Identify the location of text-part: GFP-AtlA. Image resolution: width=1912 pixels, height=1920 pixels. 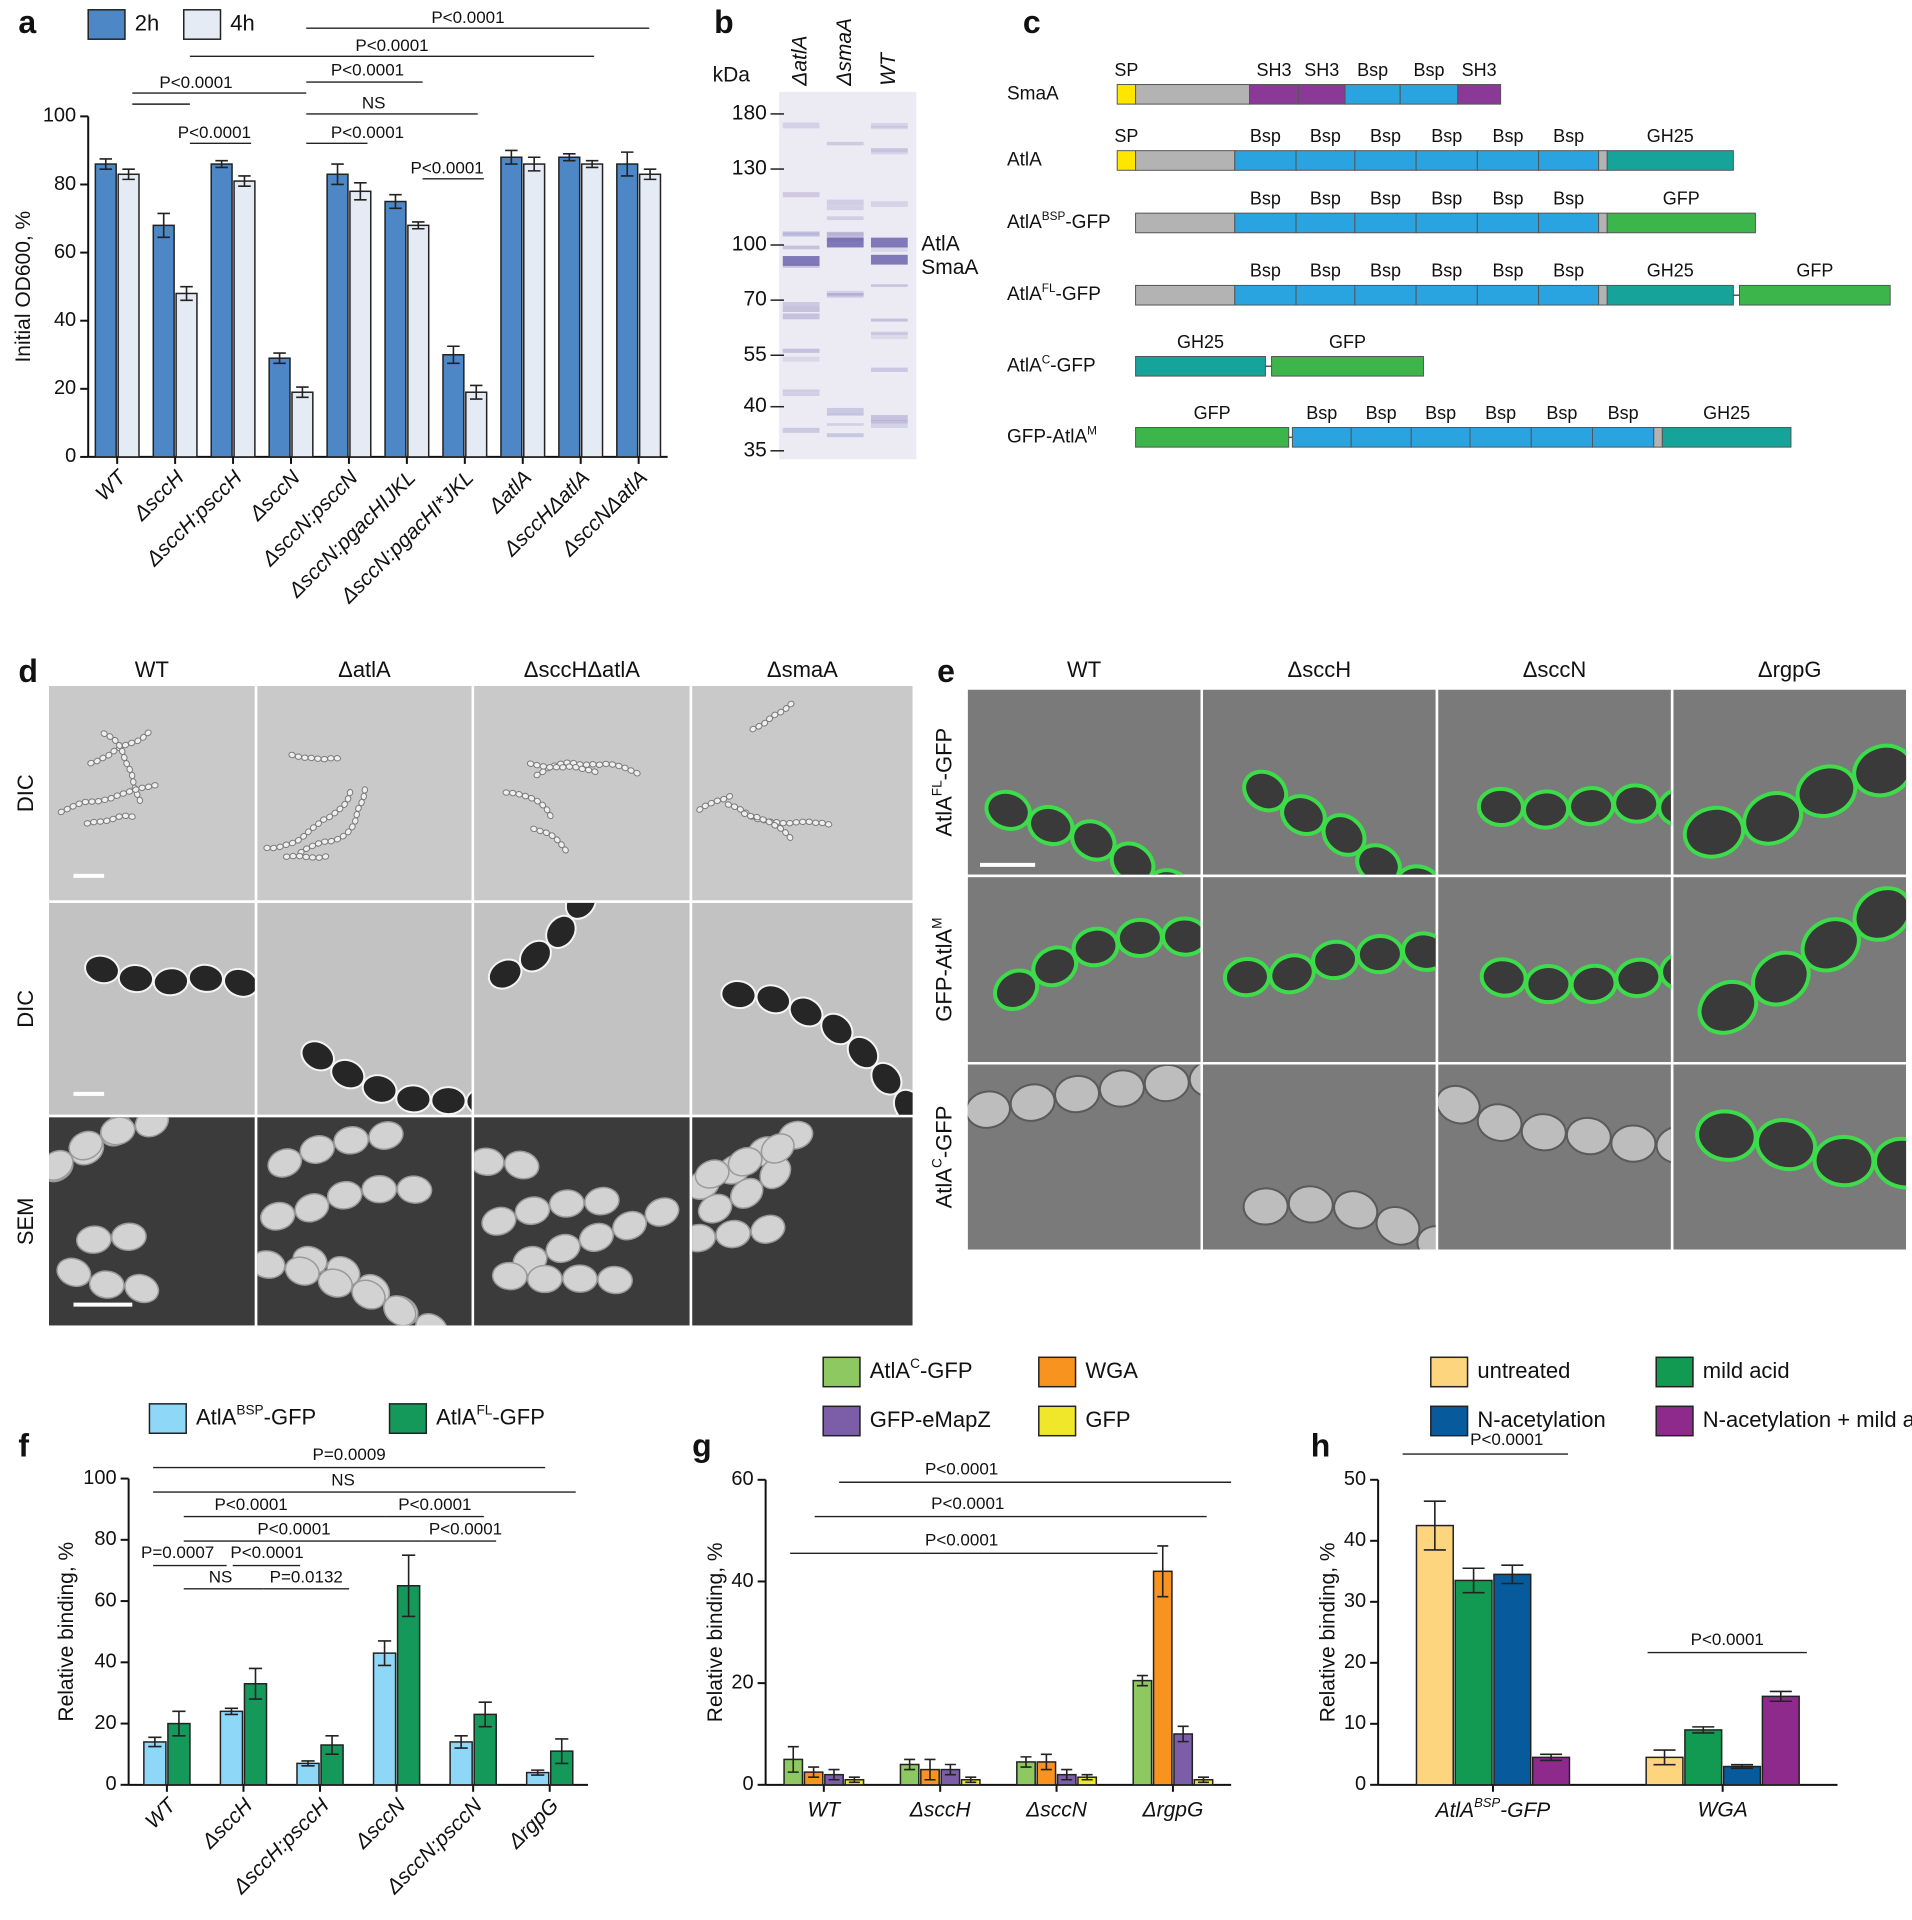
(944, 974).